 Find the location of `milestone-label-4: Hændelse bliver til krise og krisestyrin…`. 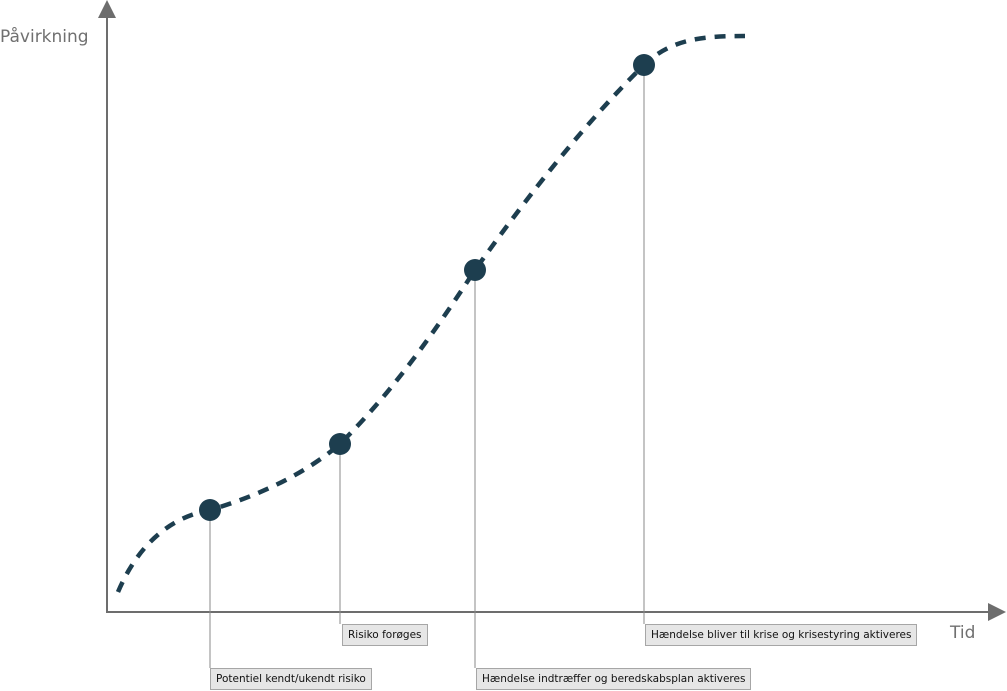

milestone-label-4: Hændelse bliver til krise og krisestyrin… is located at coordinates (781, 635).